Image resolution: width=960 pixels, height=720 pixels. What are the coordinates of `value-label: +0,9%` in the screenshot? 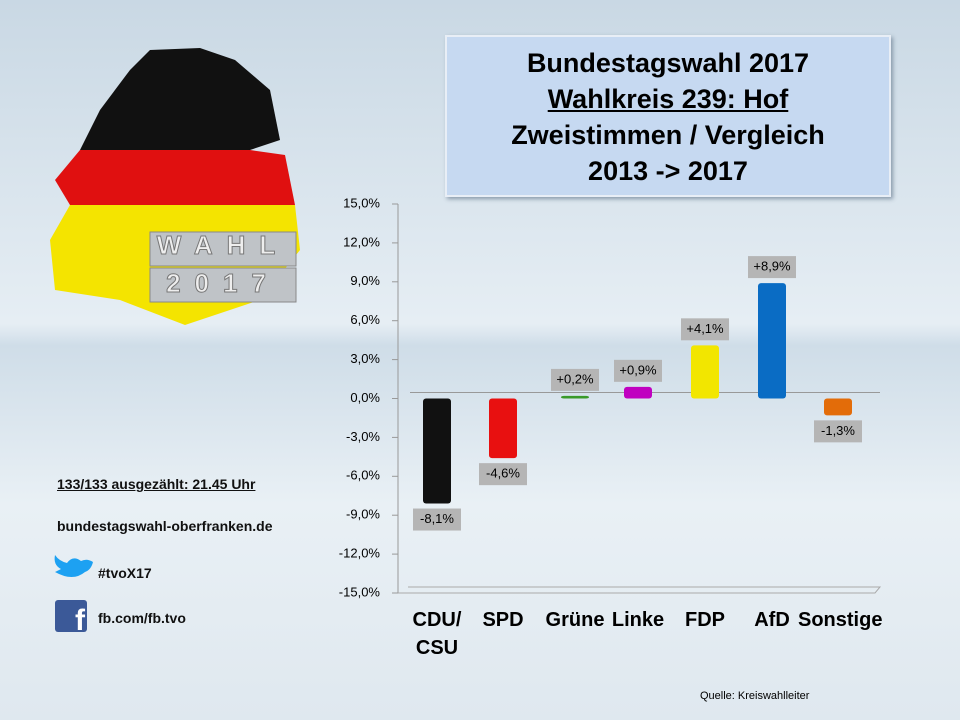 It's located at (638, 369).